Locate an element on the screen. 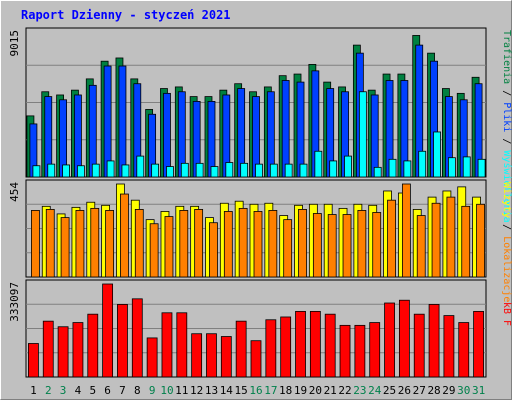 The width and height of the screenshot is (512, 400). x-tick-label: 8 is located at coordinates (137, 390).